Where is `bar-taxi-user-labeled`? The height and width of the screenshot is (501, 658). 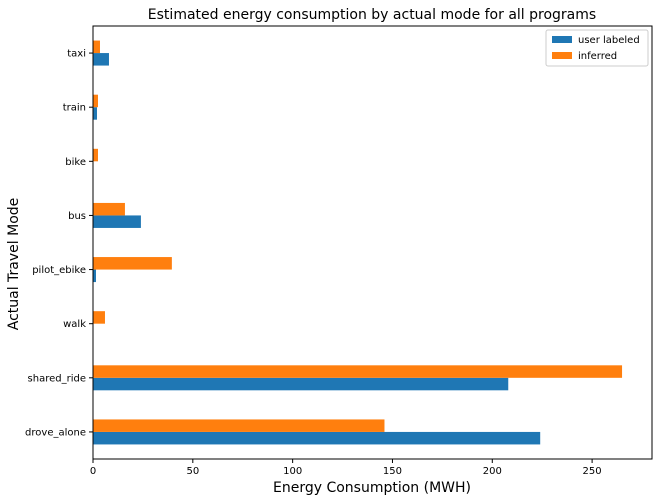 bar-taxi-user-labeled is located at coordinates (101, 59).